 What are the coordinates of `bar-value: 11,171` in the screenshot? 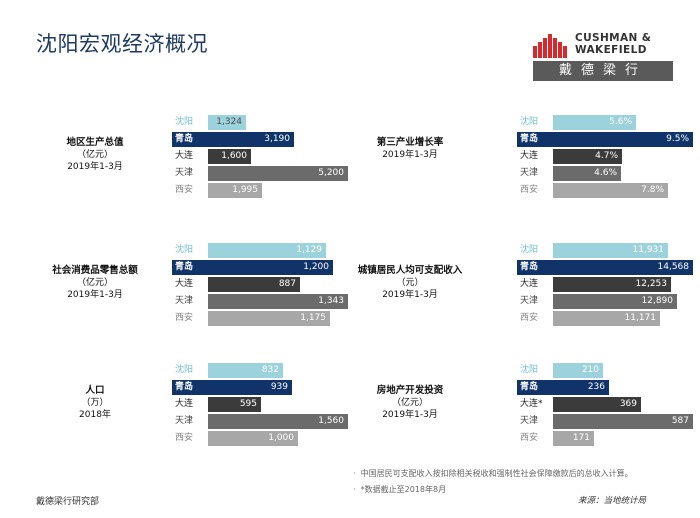 It's located at (640, 318).